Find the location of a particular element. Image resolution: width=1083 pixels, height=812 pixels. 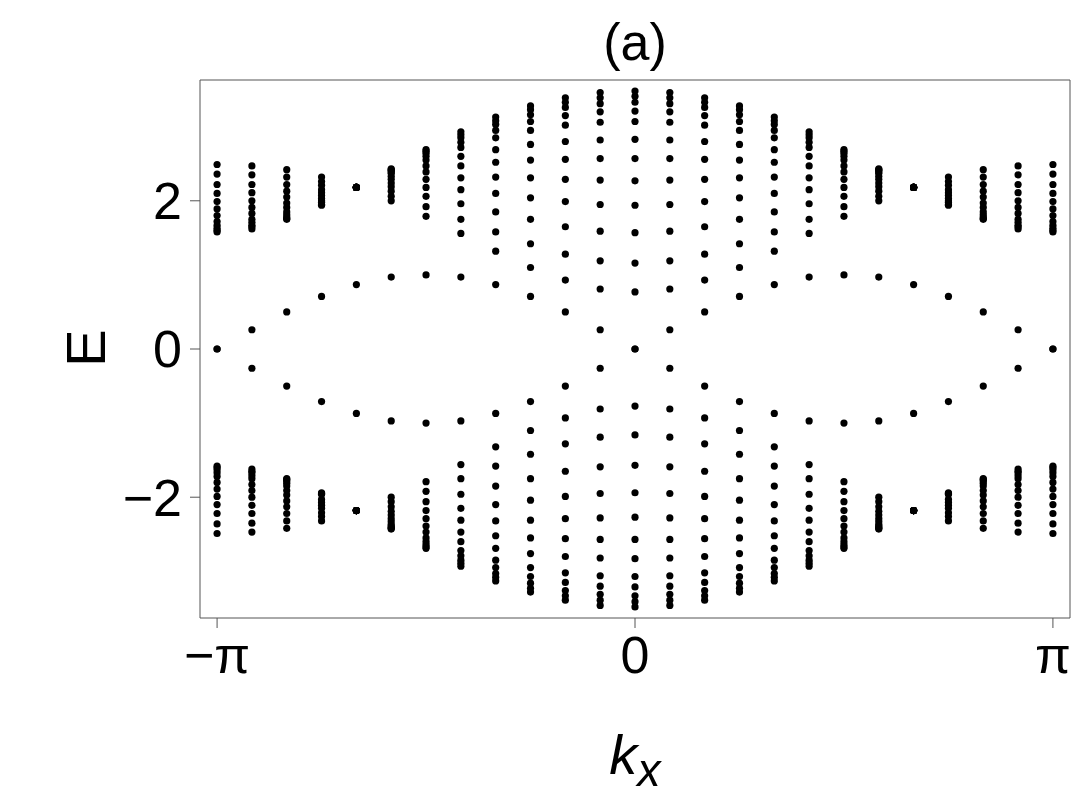

y-tick-label: 2 is located at coordinates (167, 201).